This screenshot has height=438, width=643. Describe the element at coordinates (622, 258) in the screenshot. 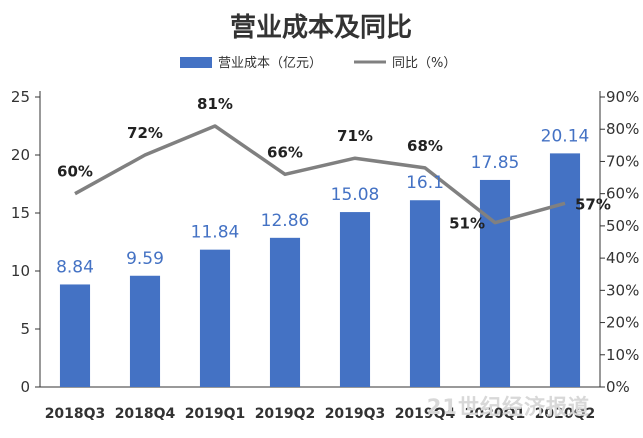

I see `y-right-tick-label: 40%` at that location.